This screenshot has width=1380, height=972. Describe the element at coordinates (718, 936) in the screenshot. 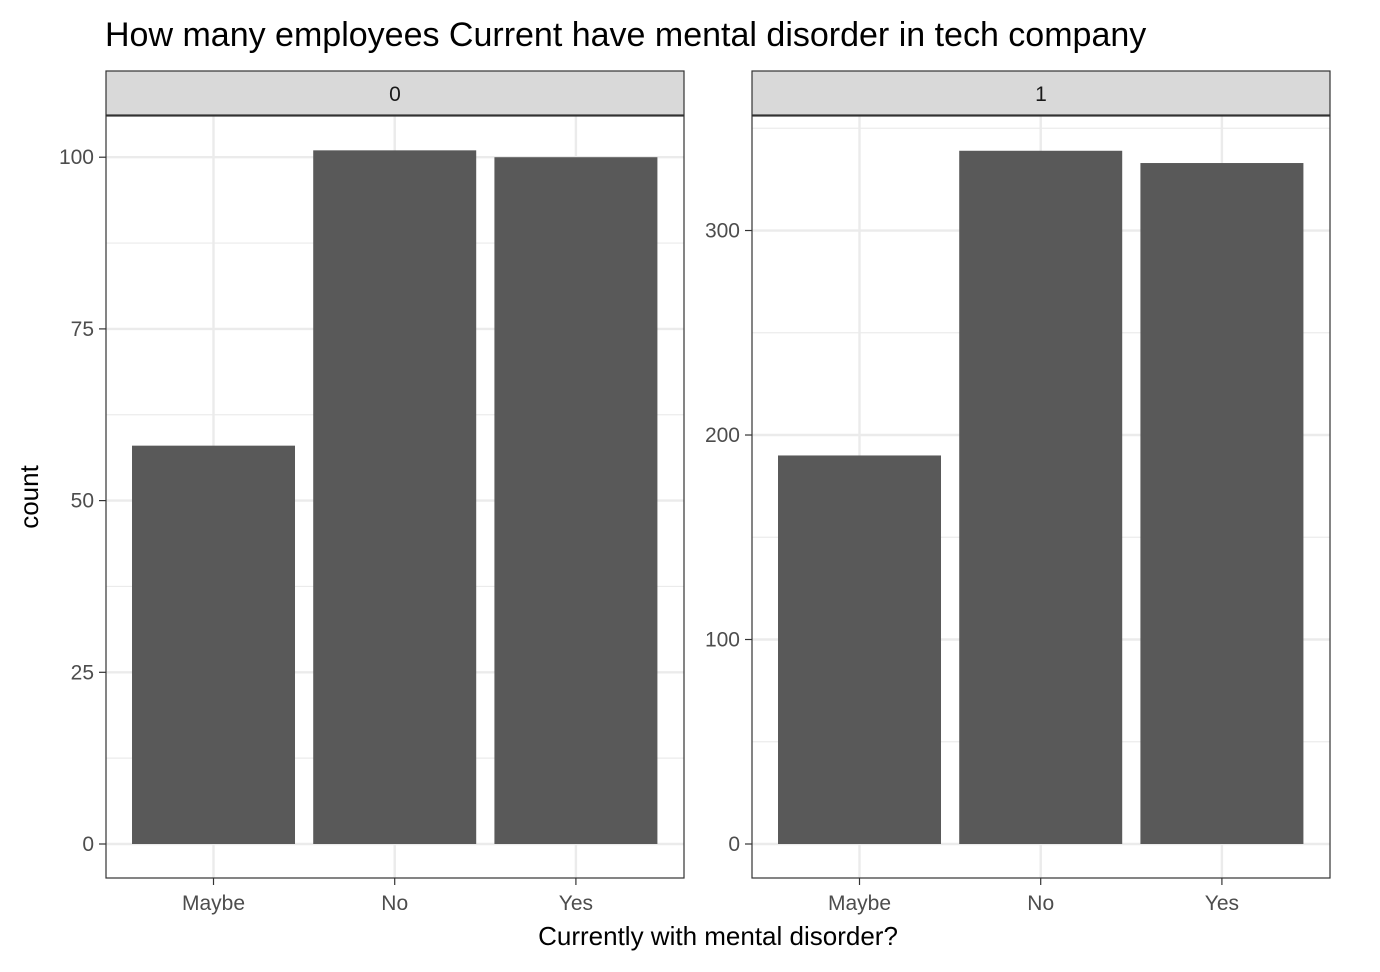

I see `x-axis-title: Currently with mental disorder?` at that location.